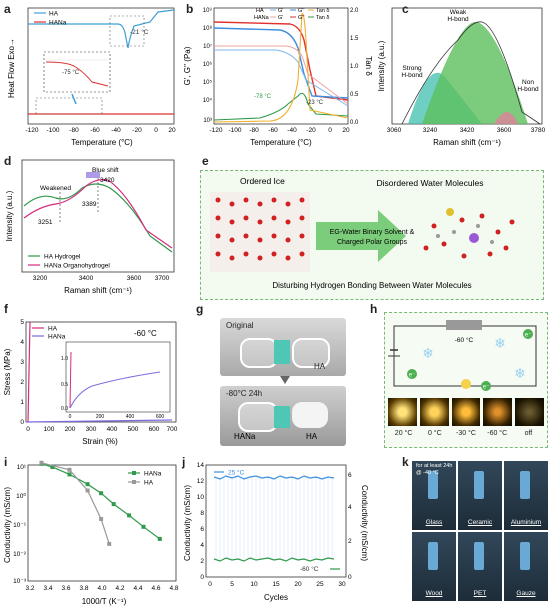  Describe the element at coordinates (430, 183) in the screenshot. I see `disordered-title: Disordered Water Molecules` at that location.